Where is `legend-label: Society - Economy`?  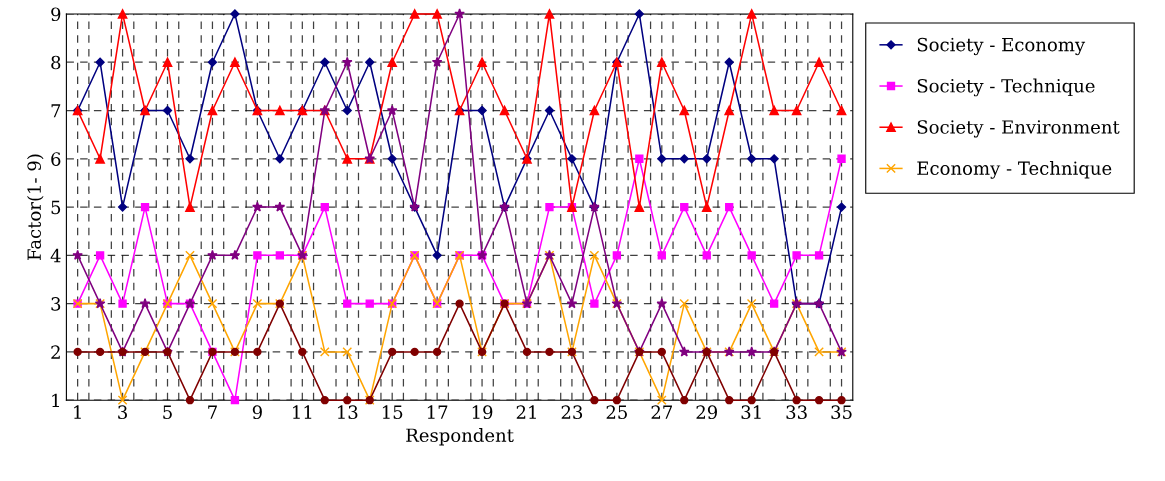 legend-label: Society - Economy is located at coordinates (1001, 46).